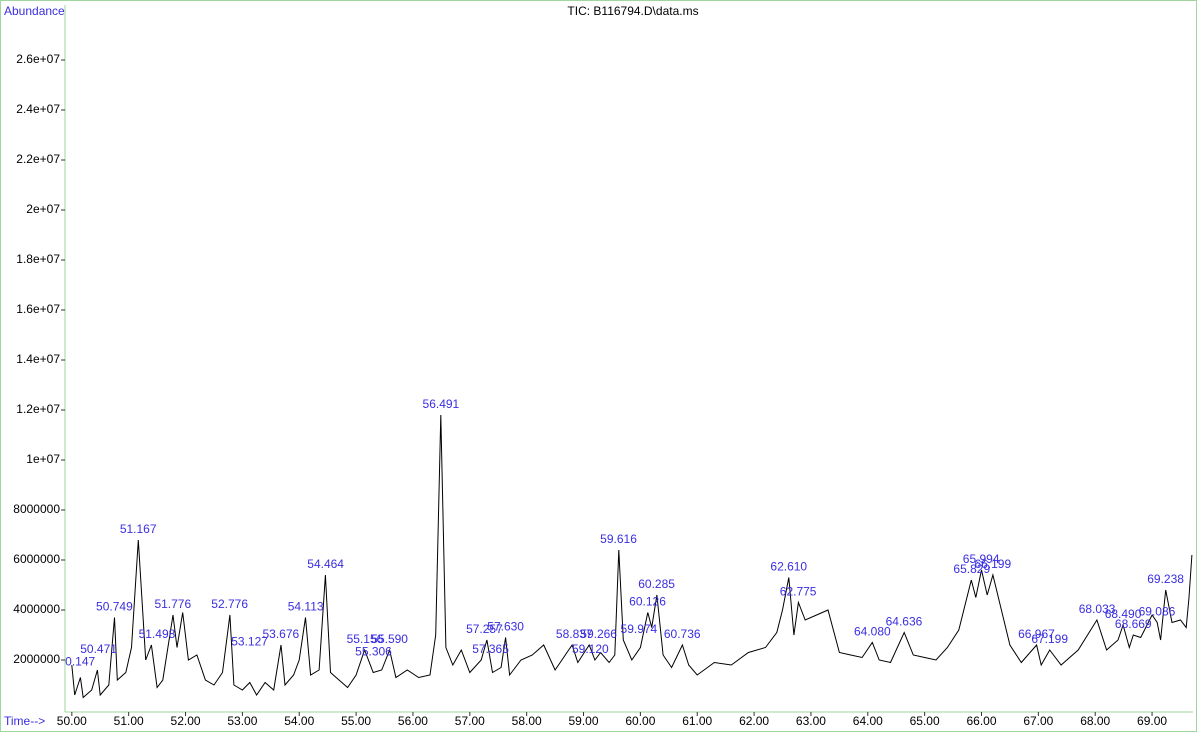  Describe the element at coordinates (981, 559) in the screenshot. I see `peak-label: 65.994` at that location.